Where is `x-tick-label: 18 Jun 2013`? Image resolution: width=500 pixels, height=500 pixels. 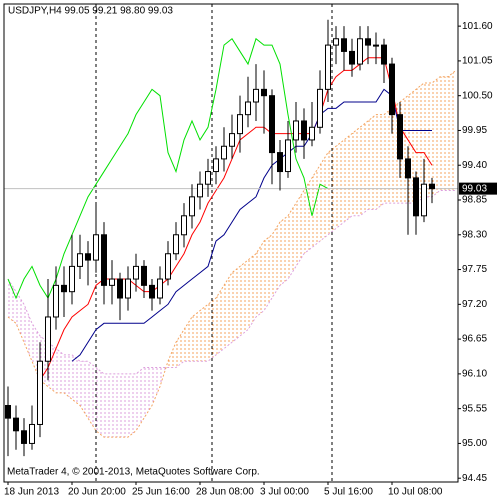 x-tick-label: 18 Jun 2013 is located at coordinates (31, 492).